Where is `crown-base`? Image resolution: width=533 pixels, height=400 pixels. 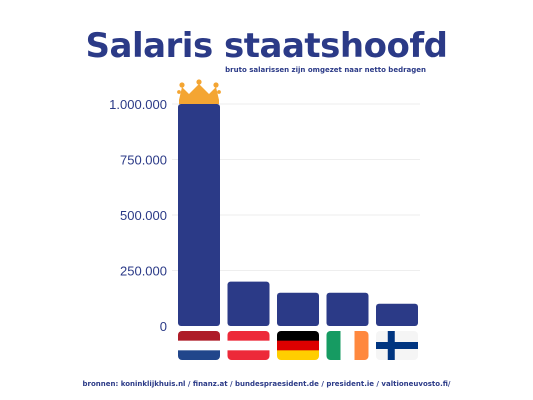
crown-base is located at coordinates (199, 102).